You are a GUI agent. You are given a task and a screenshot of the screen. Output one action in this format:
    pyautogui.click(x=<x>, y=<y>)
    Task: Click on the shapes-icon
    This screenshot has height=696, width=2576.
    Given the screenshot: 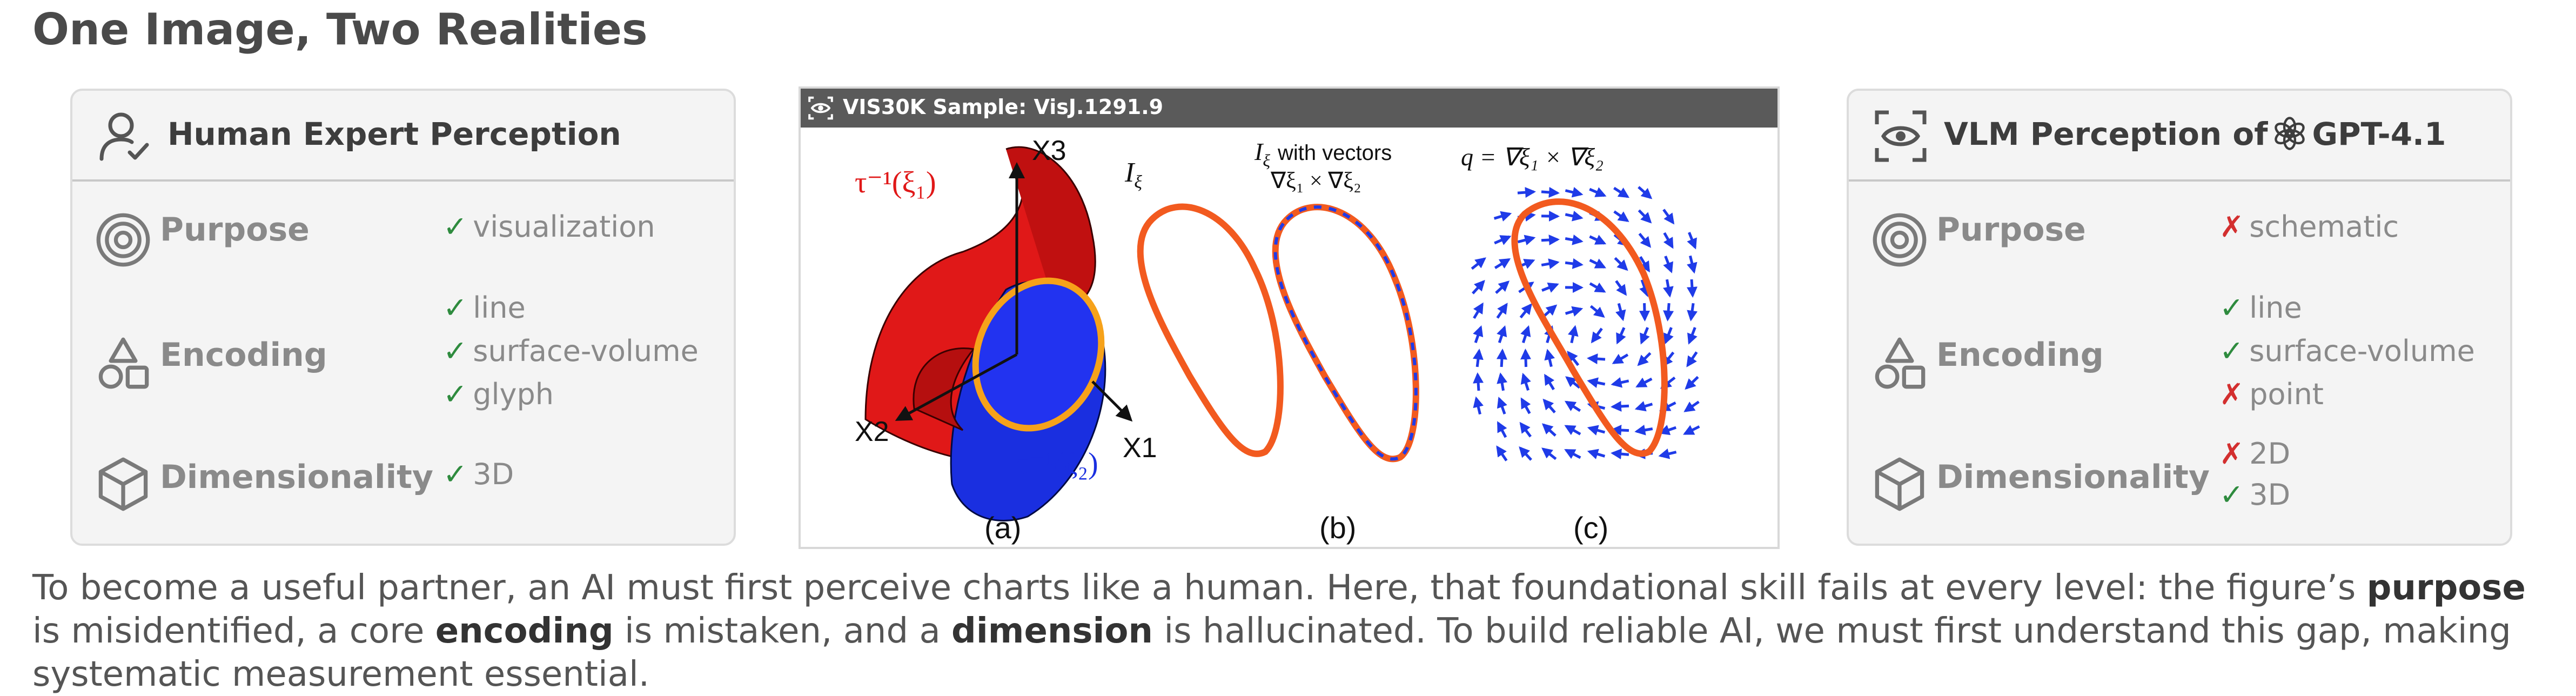 What is the action you would take?
    pyautogui.click(x=123, y=363)
    